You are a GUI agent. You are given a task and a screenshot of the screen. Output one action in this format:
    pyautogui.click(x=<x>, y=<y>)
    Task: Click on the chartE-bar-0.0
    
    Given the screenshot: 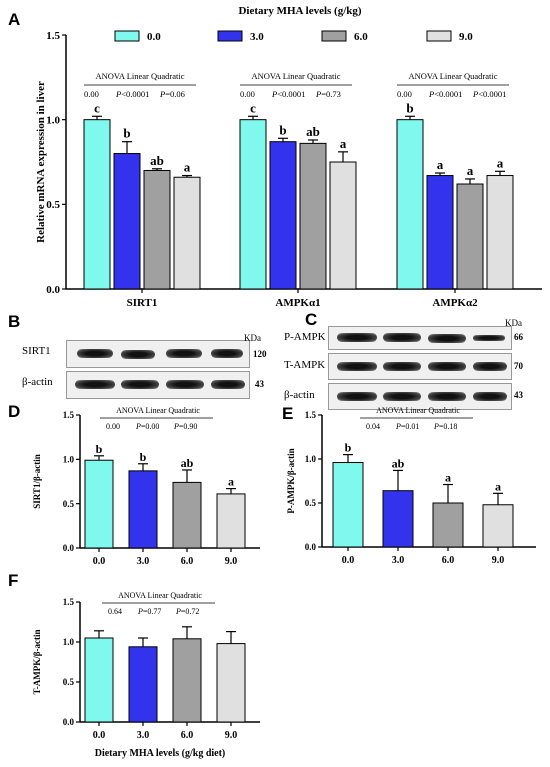 What is the action you would take?
    pyautogui.click(x=348, y=505)
    